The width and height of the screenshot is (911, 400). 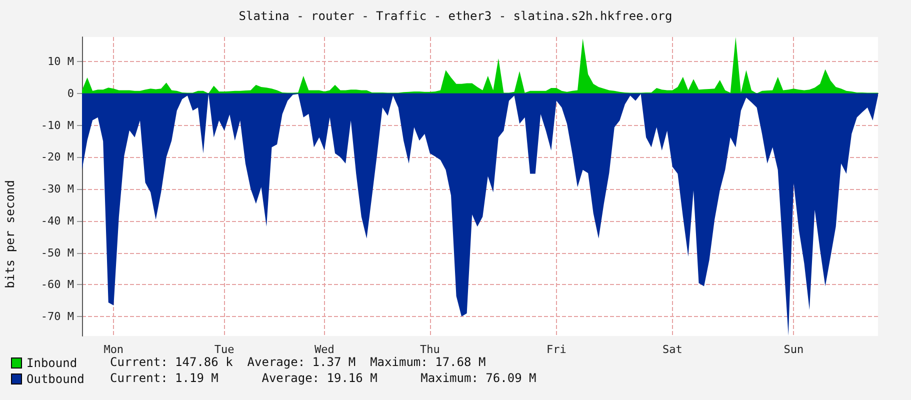 I want to click on x-tick-label: Tue, so click(x=224, y=349).